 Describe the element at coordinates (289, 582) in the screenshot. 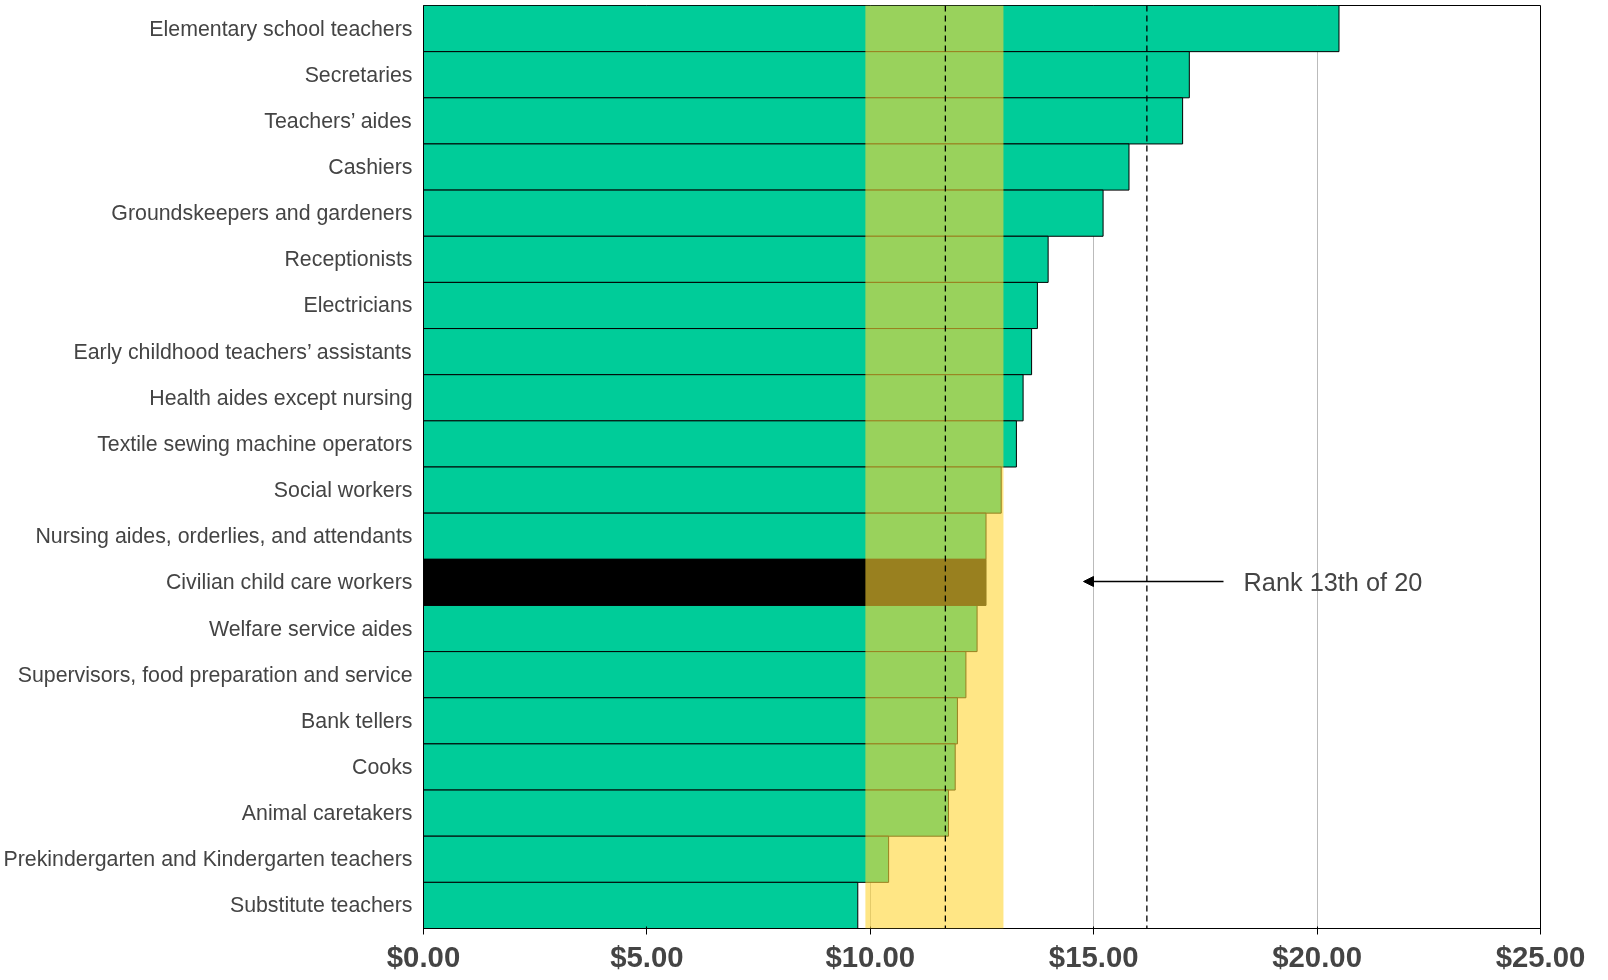

I see `y-tick-label: Civilian child care workers` at that location.